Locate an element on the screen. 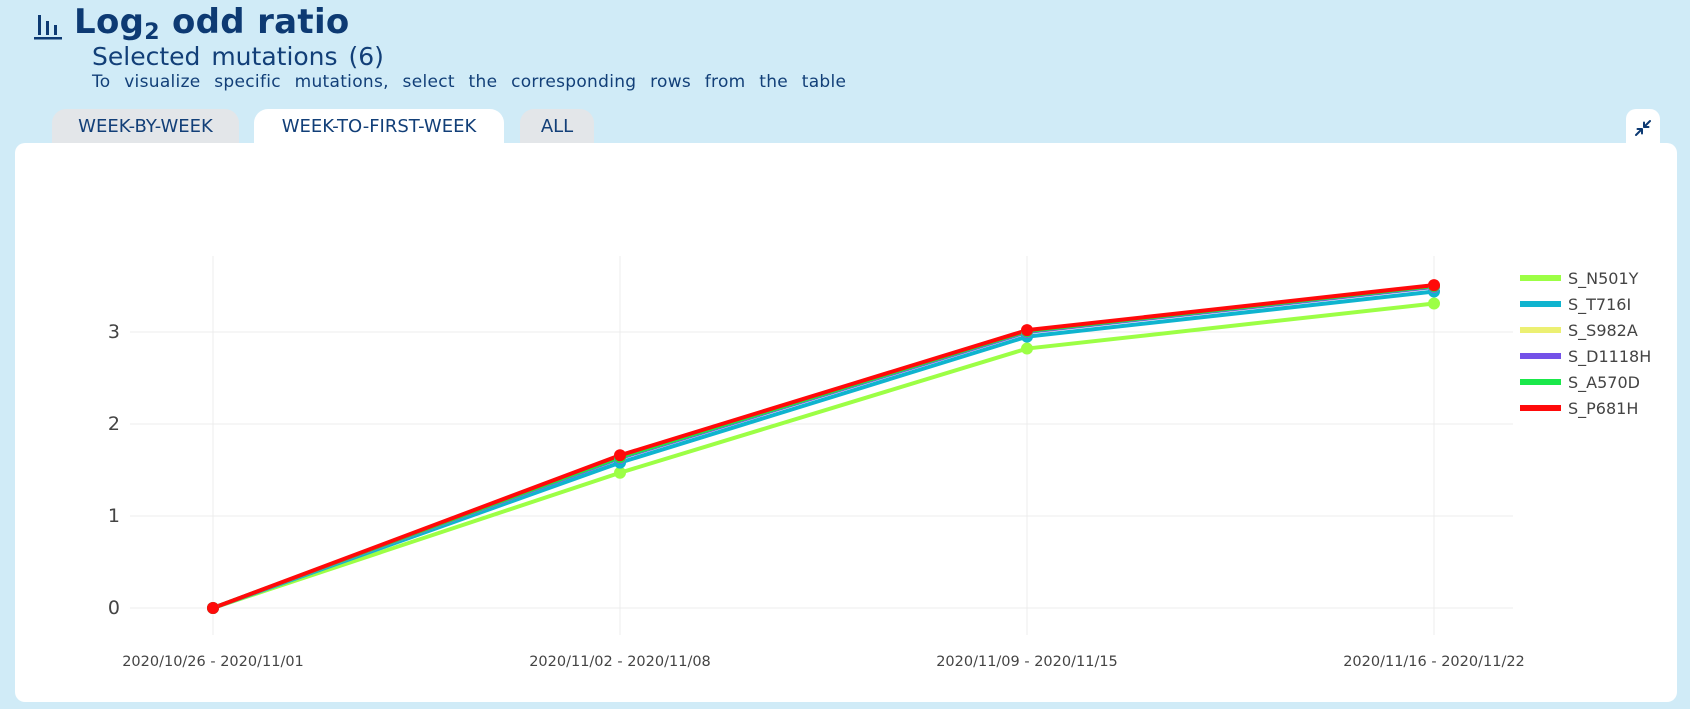 The width and height of the screenshot is (1690, 709). legend-label: S_P681H is located at coordinates (1603, 409).